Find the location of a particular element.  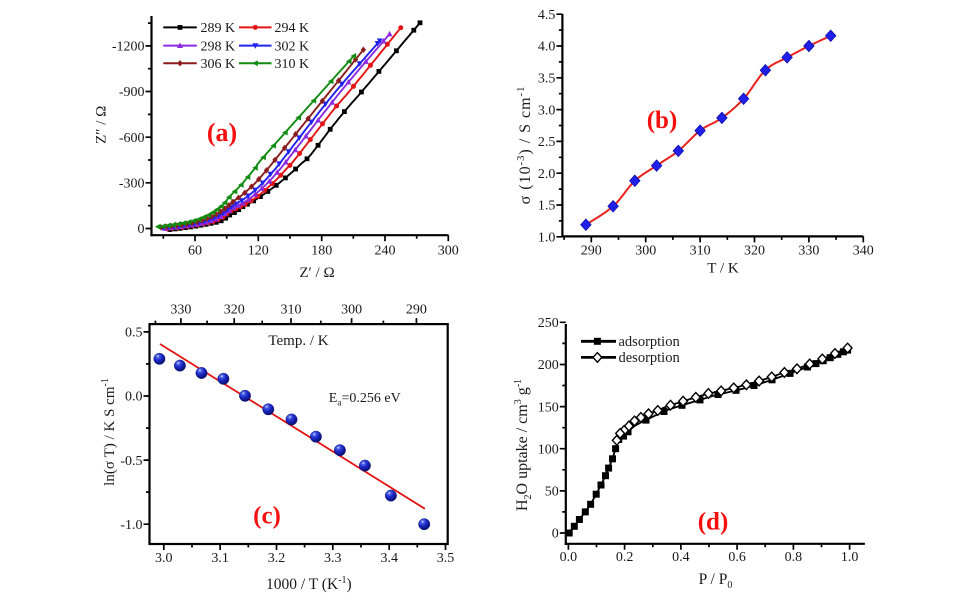

svg-text: 1.5 is located at coordinates (547, 206).